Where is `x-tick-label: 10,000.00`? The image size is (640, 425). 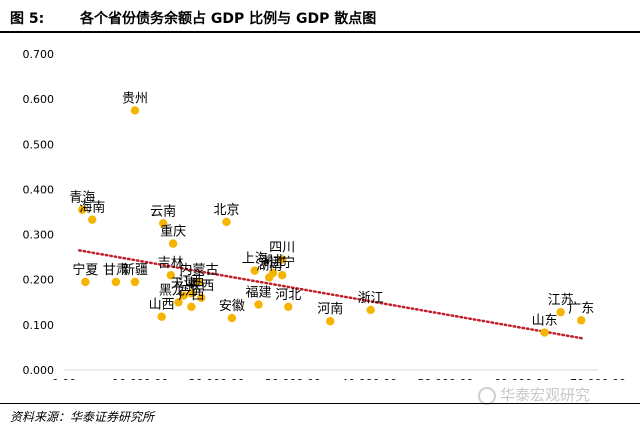
x-tick-label: 10,000.00 is located at coordinates (140, 378).